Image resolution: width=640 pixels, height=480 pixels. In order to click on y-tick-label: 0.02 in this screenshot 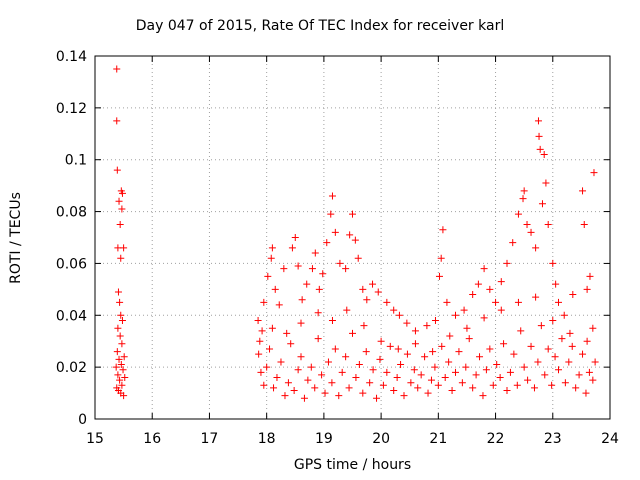, I will do `click(71, 368)`.